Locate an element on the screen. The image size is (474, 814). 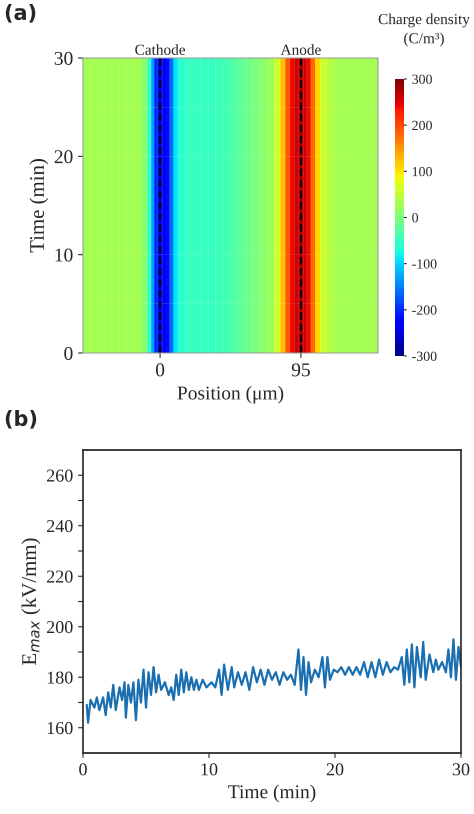
x-tick-label: 20 is located at coordinates (335, 769).